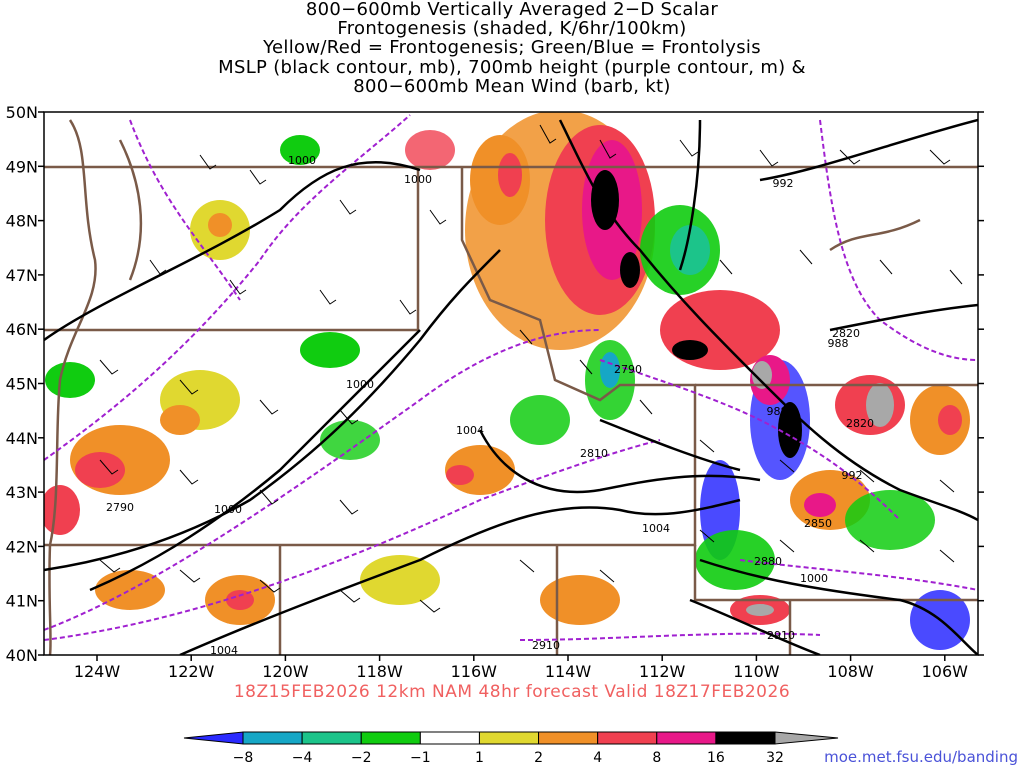  I want to click on colorbar-tick-label: −1, so click(420, 758).